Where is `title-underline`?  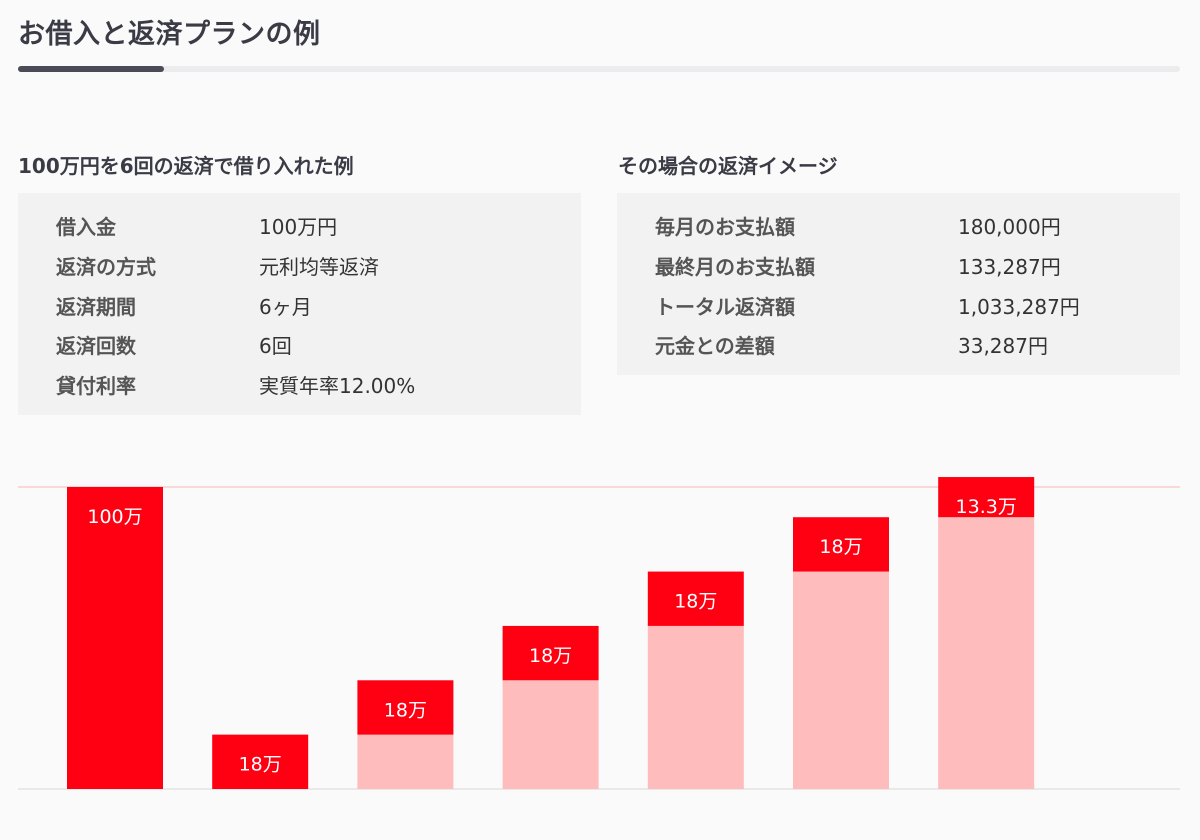 title-underline is located at coordinates (599, 69).